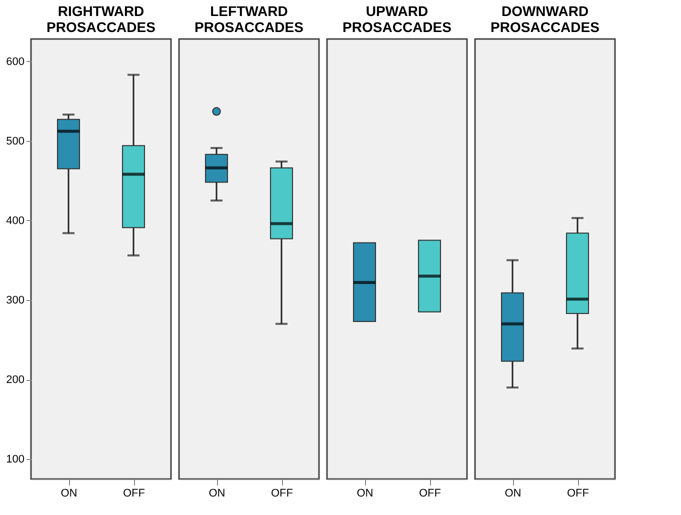  Describe the element at coordinates (15, 460) in the screenshot. I see `y-tick-label: 100` at that location.